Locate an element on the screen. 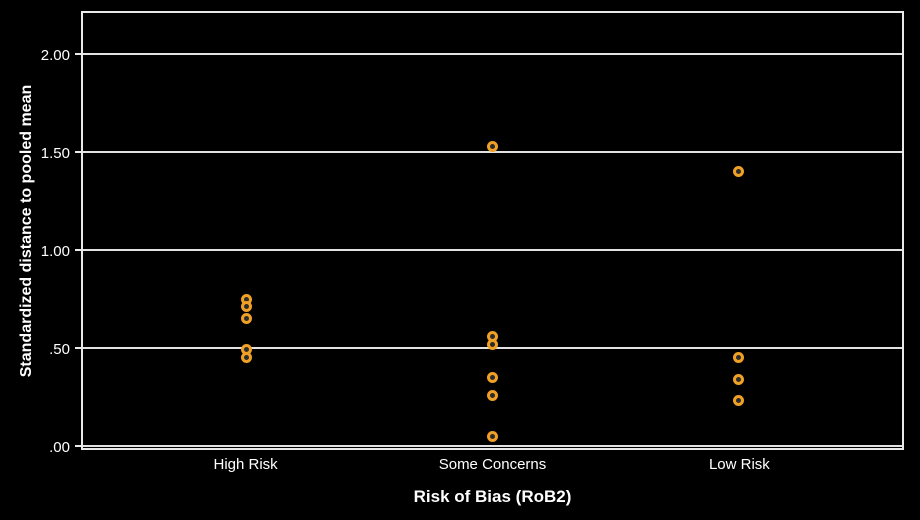 This screenshot has height=520, width=920. y-tick-label: .50 is located at coordinates (59, 349).